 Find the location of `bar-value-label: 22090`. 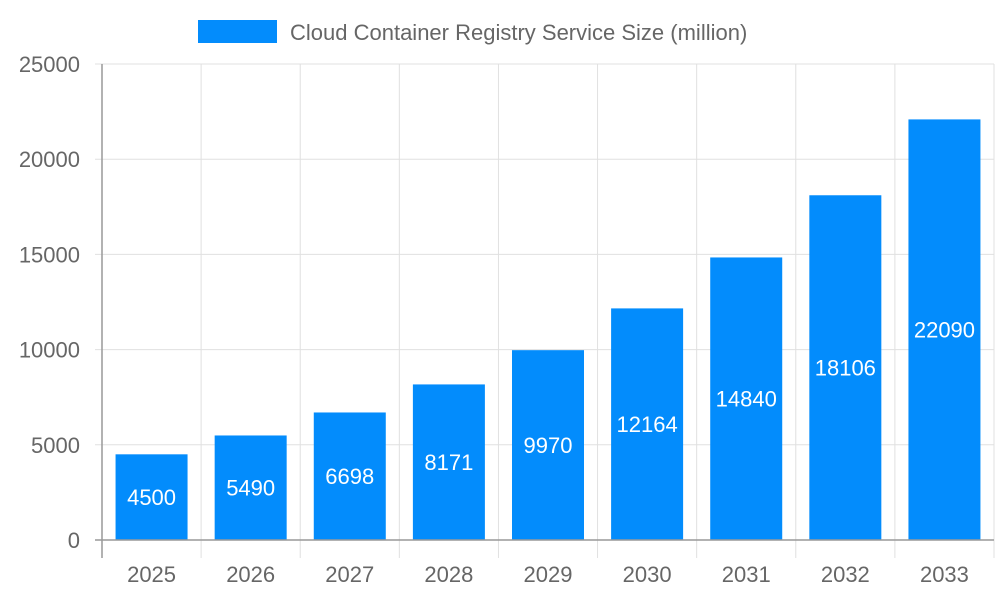

bar-value-label: 22090 is located at coordinates (944, 330).